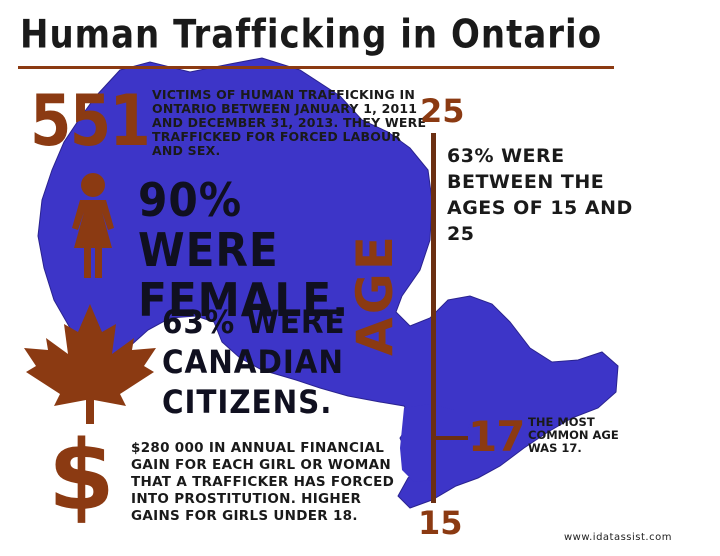 The width and height of the screenshot is (720, 556). What do you see at coordinates (496, 436) in the screenshot?
I see `age-axis-common-value: 17` at bounding box center [496, 436].